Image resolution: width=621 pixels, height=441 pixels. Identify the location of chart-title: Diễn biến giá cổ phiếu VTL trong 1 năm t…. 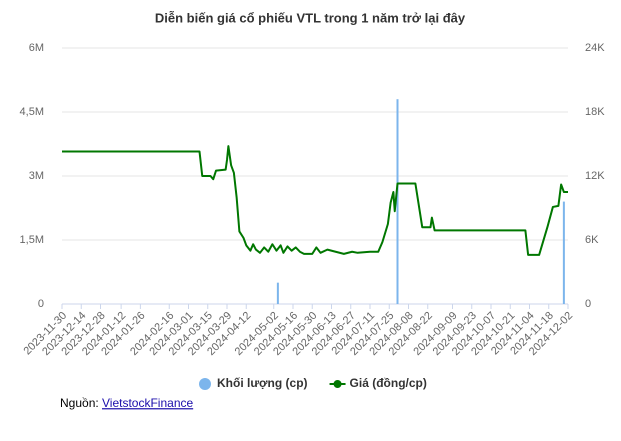
(310, 17).